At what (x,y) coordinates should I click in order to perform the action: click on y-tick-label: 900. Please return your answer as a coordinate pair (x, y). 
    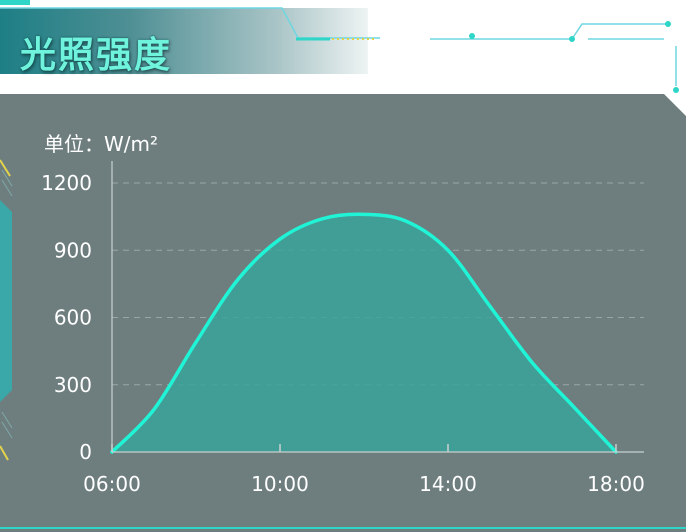
    Looking at the image, I should click on (73, 250).